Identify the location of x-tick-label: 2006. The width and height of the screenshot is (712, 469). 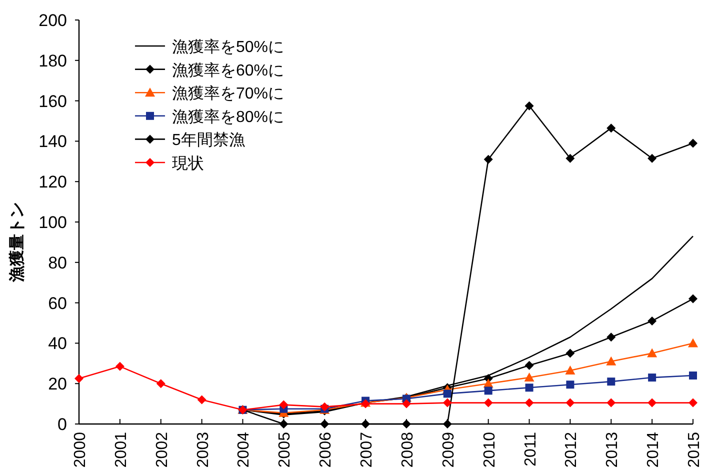
(326, 450).